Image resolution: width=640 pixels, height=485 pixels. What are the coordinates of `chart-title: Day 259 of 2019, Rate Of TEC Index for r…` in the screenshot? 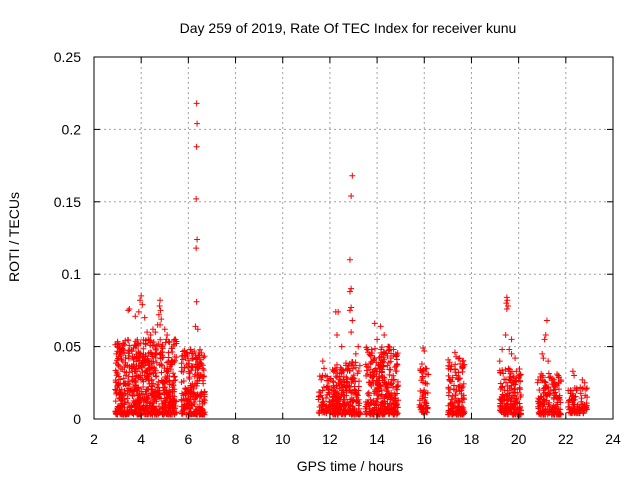 It's located at (348, 28).